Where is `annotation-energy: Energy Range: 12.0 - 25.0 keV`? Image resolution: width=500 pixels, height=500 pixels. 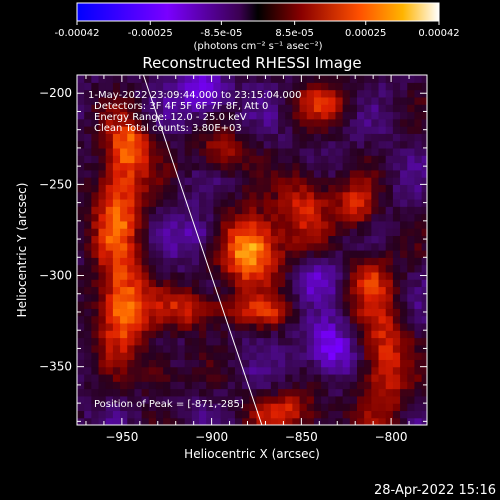
annotation-energy: Energy Range: 12.0 - 25.0 keV is located at coordinates (170, 117).